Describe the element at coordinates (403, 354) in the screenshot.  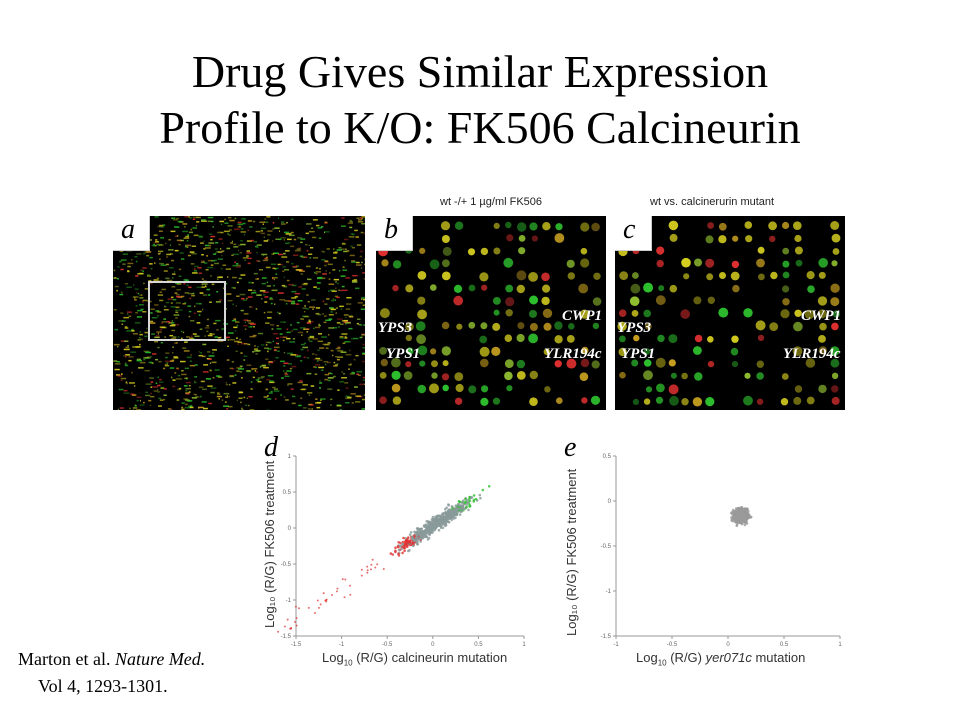
I see `gene-label-yps1: YPS1` at that location.